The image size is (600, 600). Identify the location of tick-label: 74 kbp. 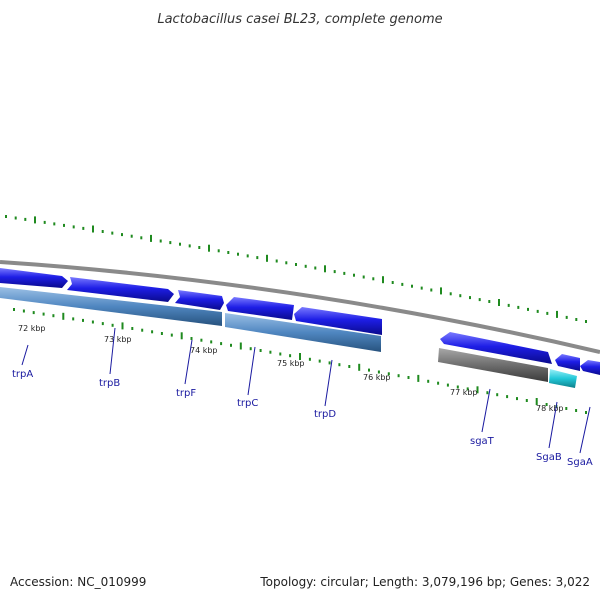
(204, 350).